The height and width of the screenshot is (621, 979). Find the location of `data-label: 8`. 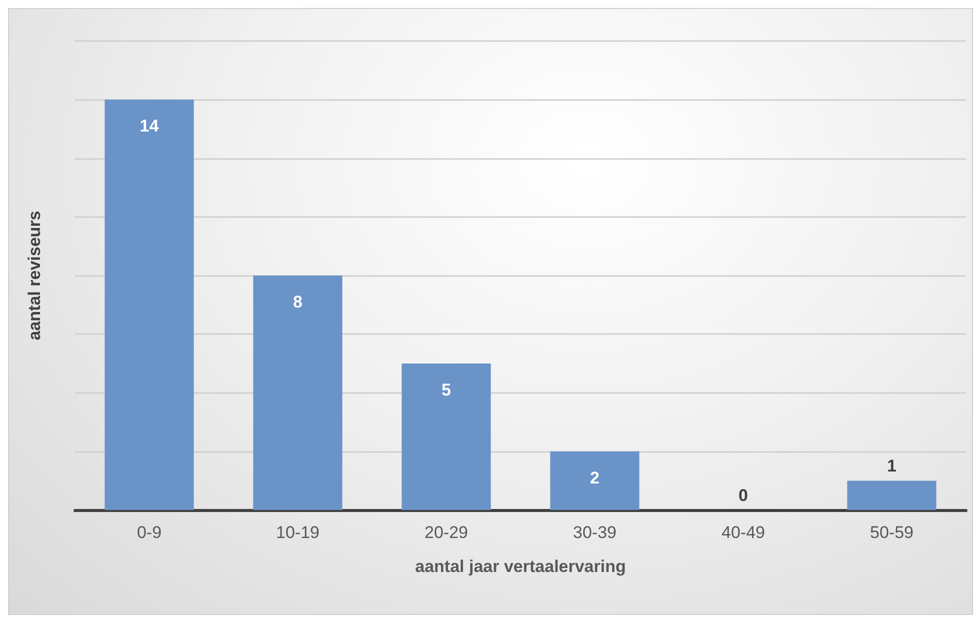

data-label: 8 is located at coordinates (297, 302).